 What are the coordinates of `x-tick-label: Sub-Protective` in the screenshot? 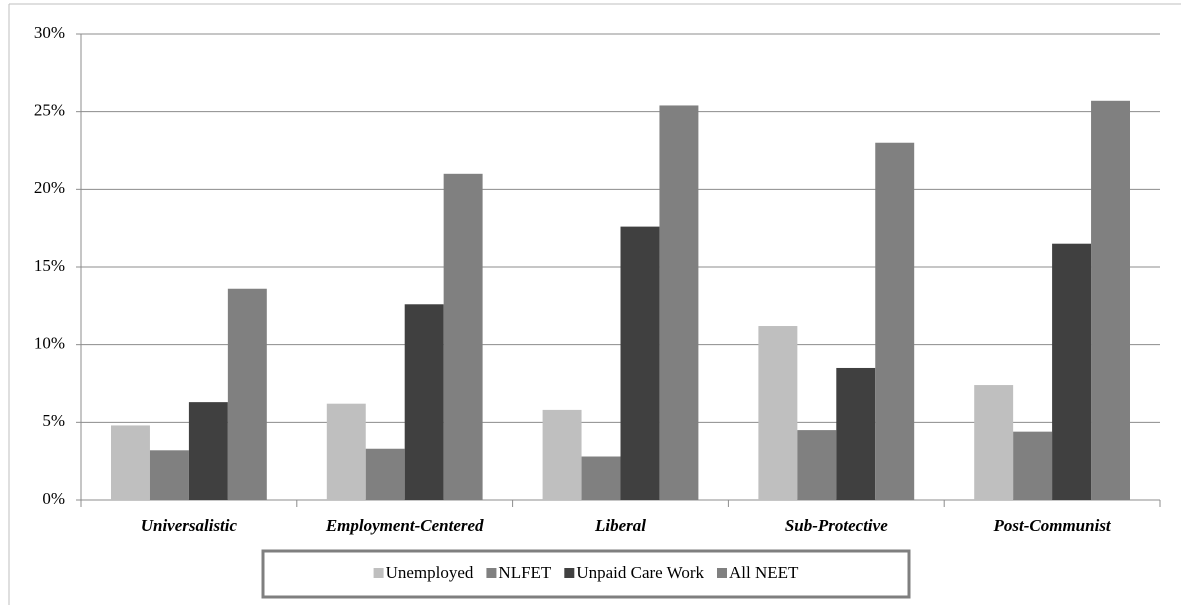 It's located at (836, 525).